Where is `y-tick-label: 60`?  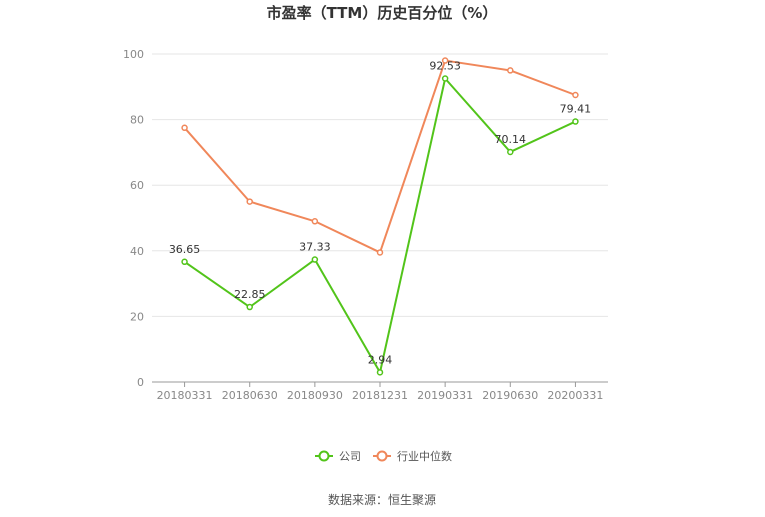
y-tick-label: 60 is located at coordinates (137, 185).